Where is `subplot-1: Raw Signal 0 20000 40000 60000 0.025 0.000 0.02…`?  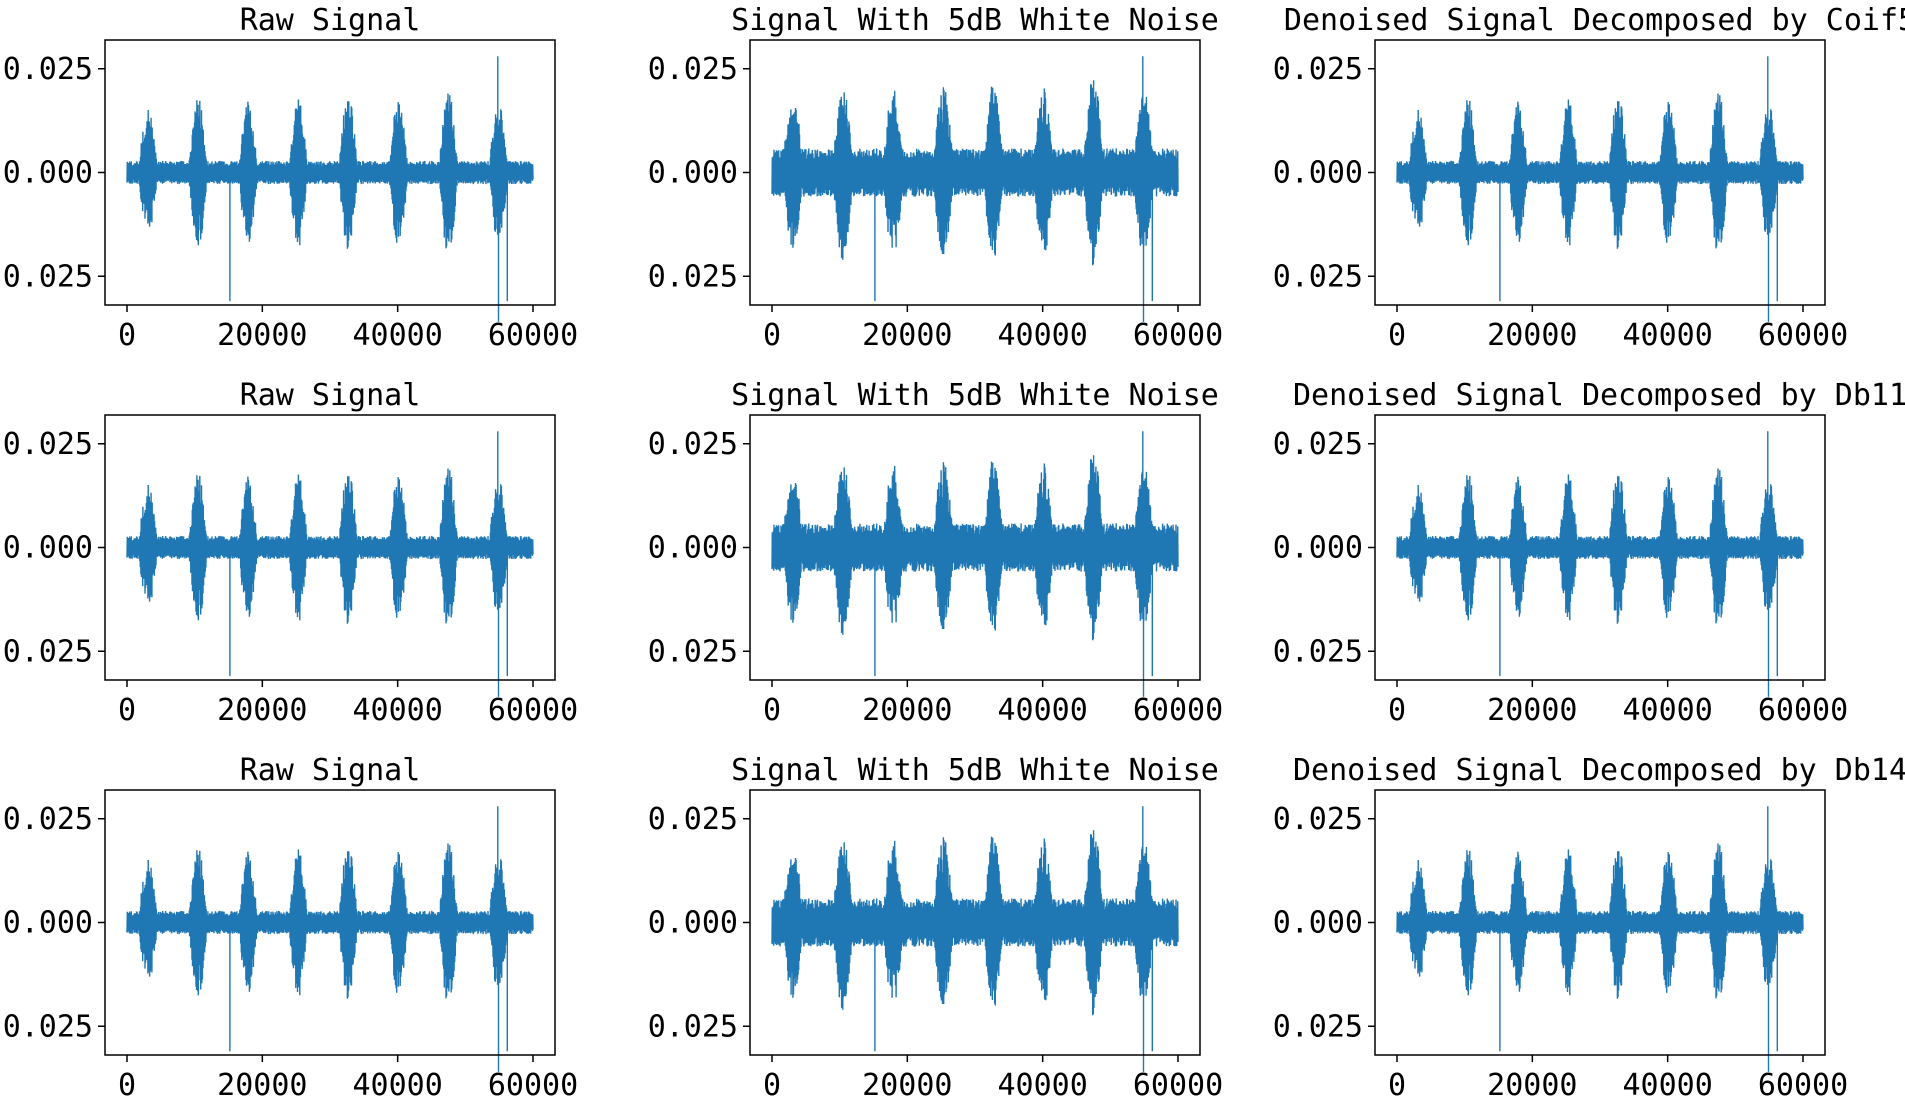 subplot-1: Raw Signal 0 20000 40000 60000 0.025 0.000 0.02… is located at coordinates (290, 178).